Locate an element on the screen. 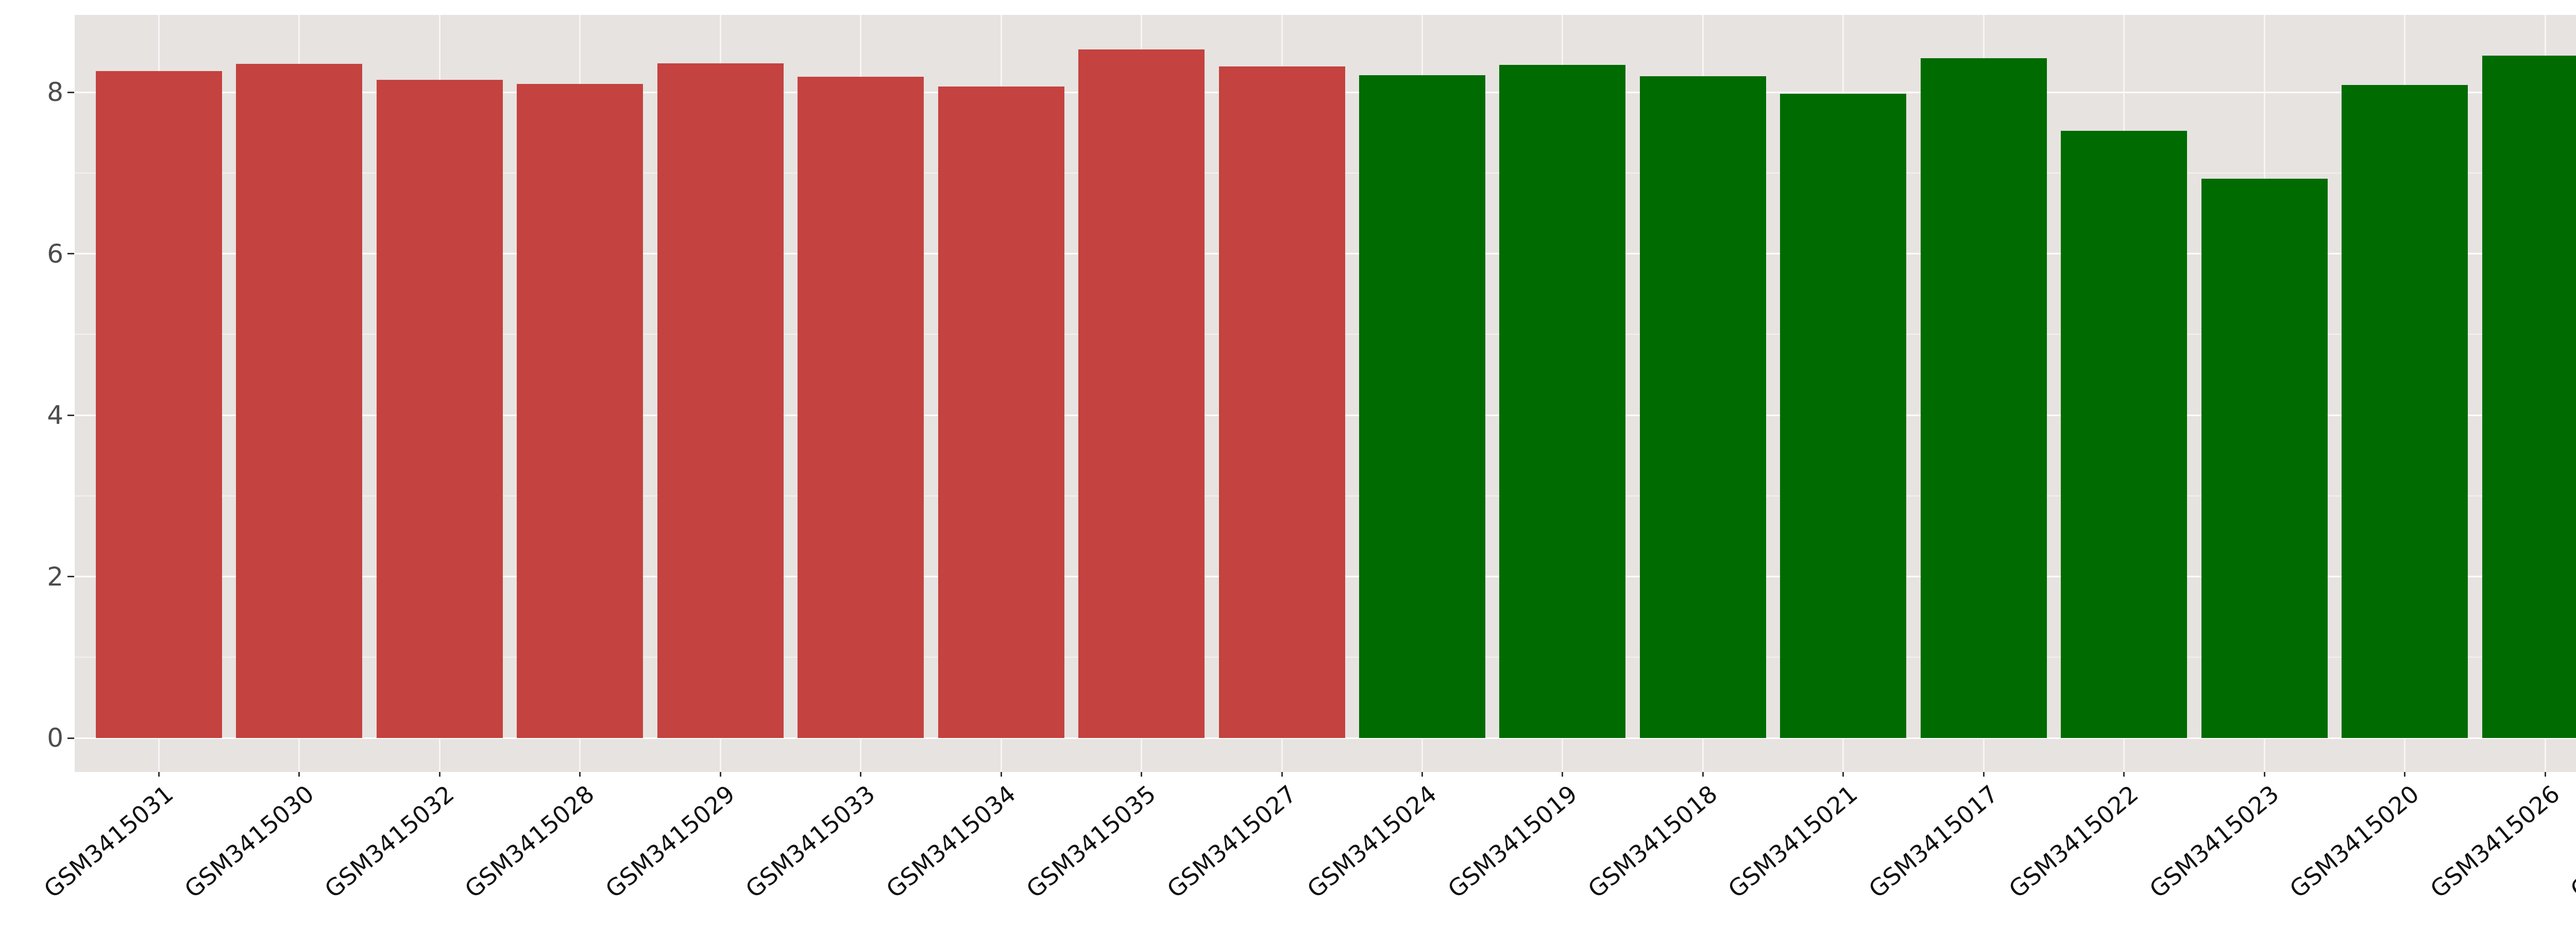  x-tick-label: GSM3415027 is located at coordinates (1231, 841).